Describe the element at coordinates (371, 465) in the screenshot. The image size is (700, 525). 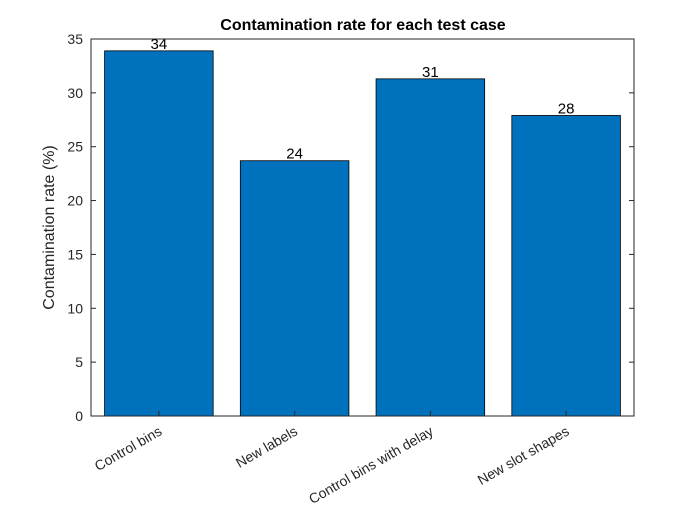
I see `x-tick-label-2: Control bins with delay` at that location.